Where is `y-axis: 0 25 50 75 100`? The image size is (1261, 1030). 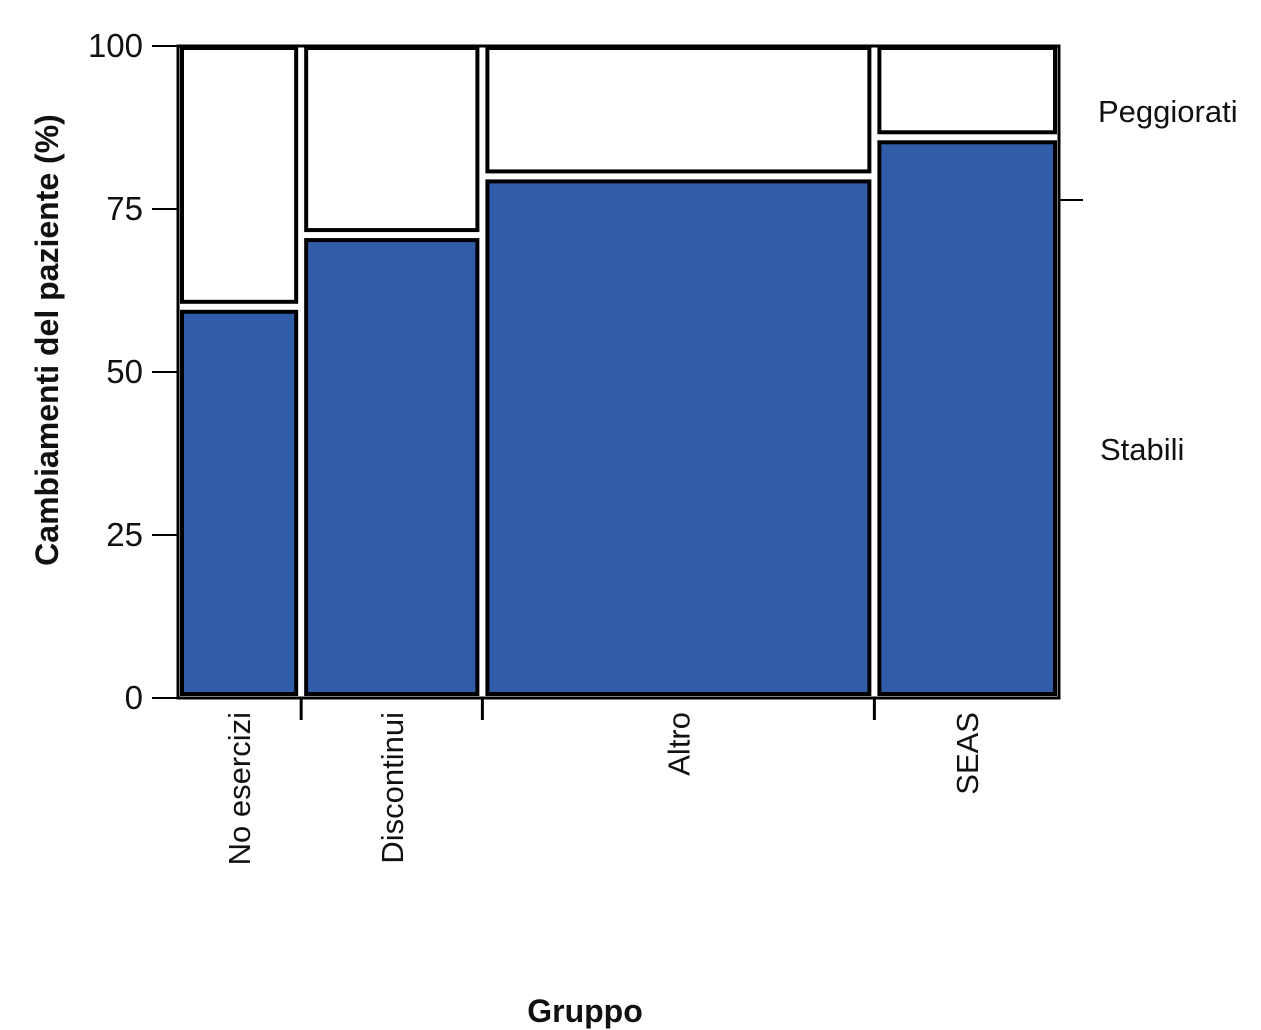
y-axis: 0 25 50 75 100 is located at coordinates (133, 371).